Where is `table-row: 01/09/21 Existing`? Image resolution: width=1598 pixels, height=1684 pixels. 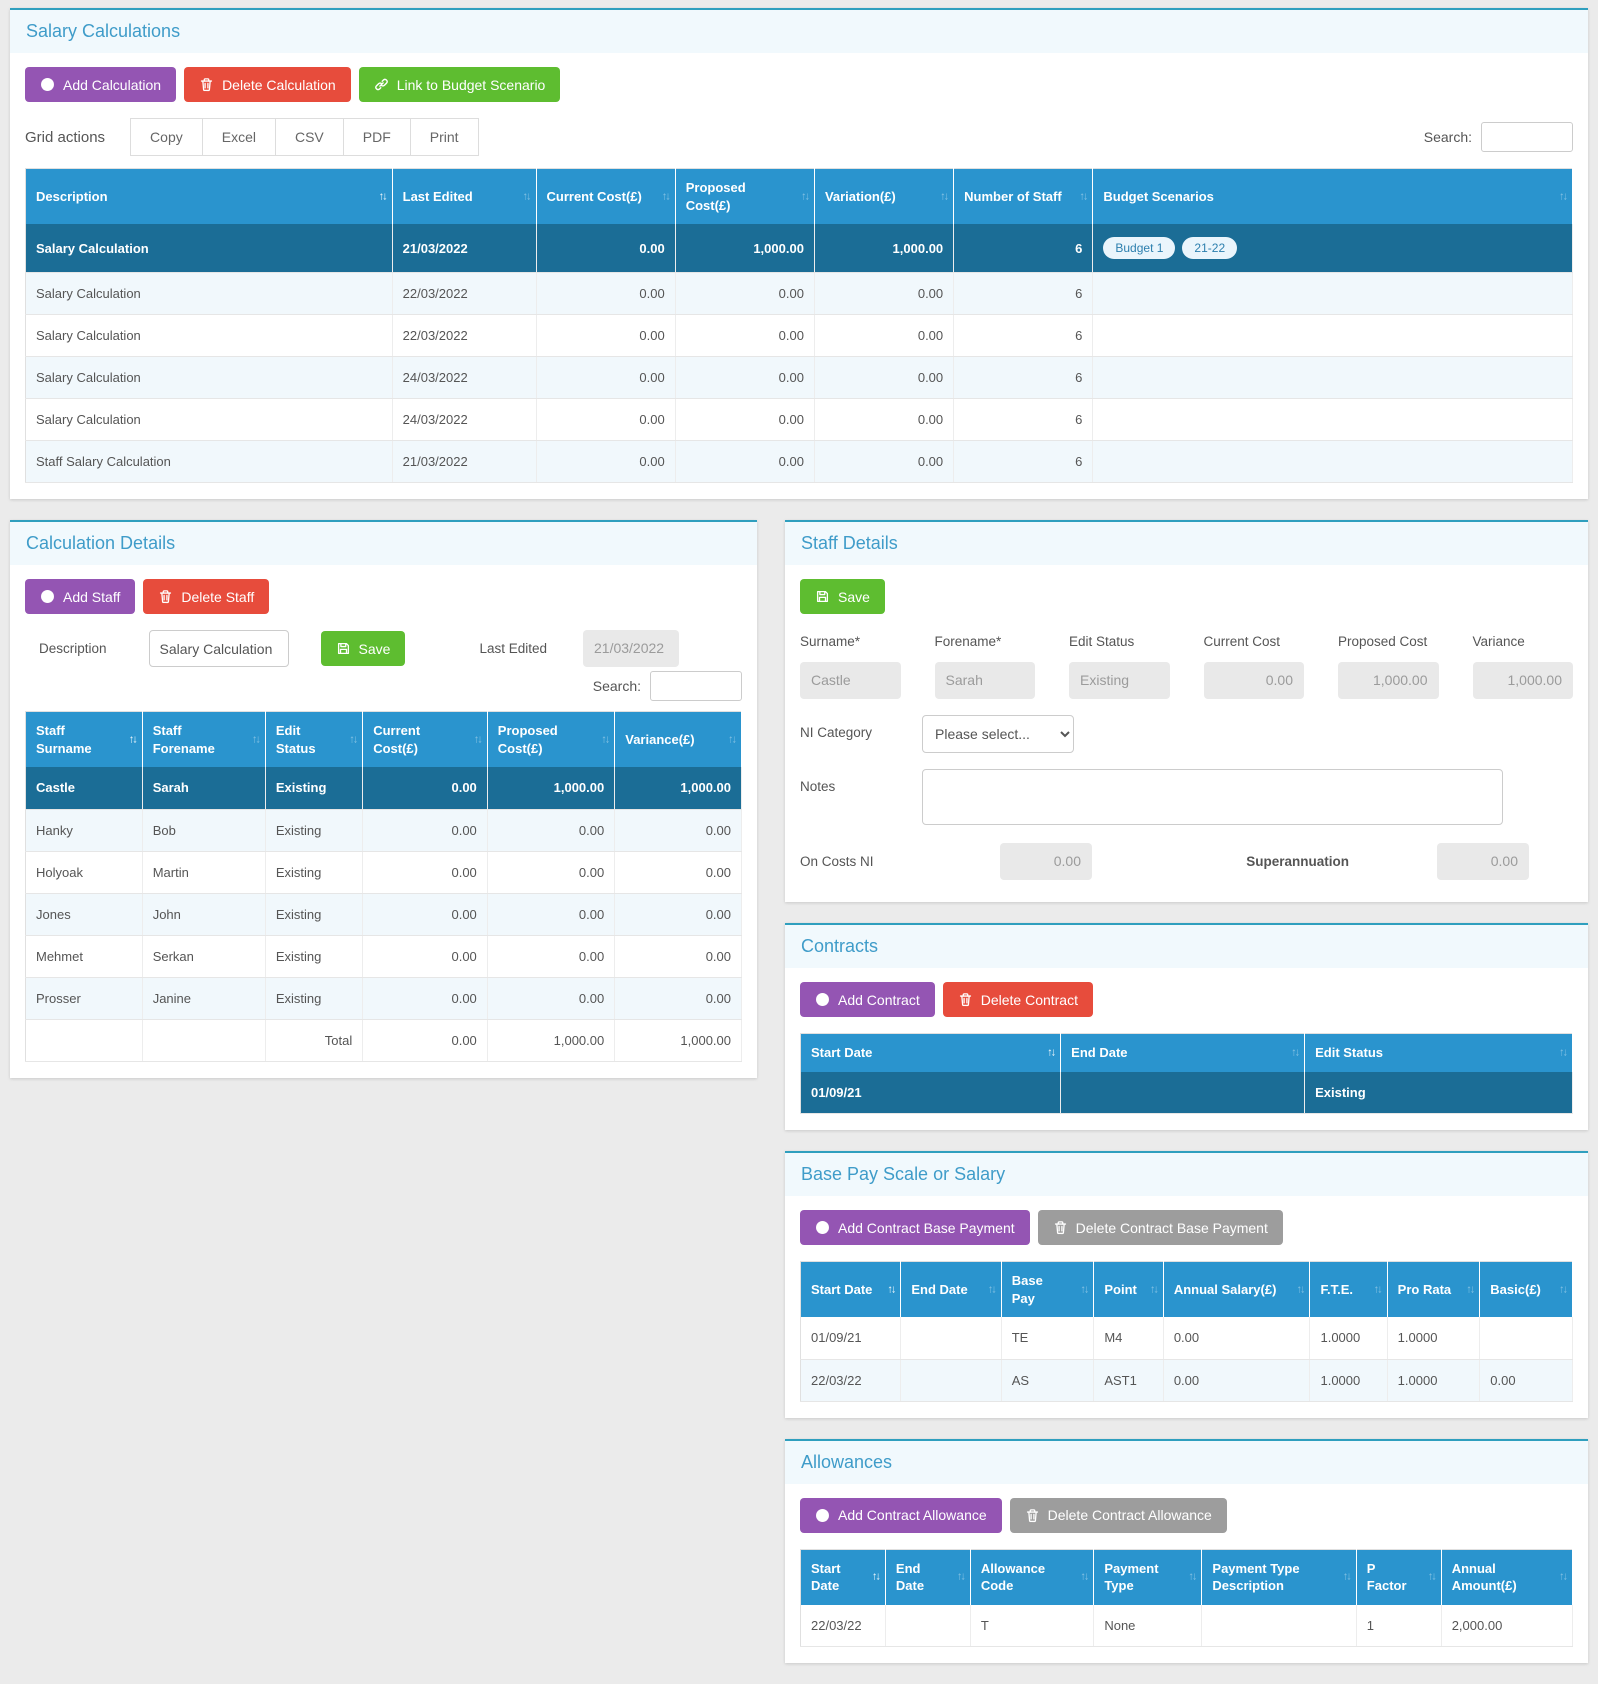 table-row: 01/09/21 Existing is located at coordinates (1186, 1093).